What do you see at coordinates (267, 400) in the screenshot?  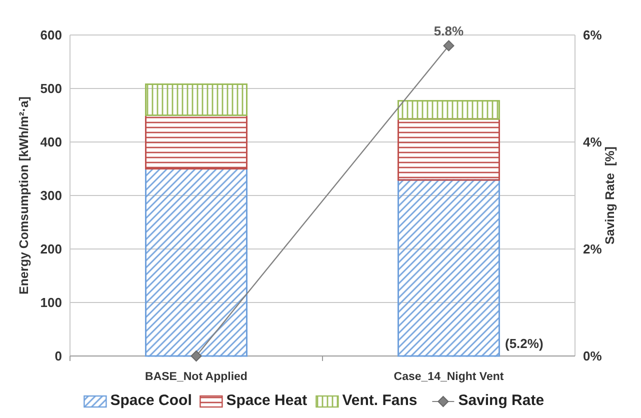 I see `legend-label: Space Heat` at bounding box center [267, 400].